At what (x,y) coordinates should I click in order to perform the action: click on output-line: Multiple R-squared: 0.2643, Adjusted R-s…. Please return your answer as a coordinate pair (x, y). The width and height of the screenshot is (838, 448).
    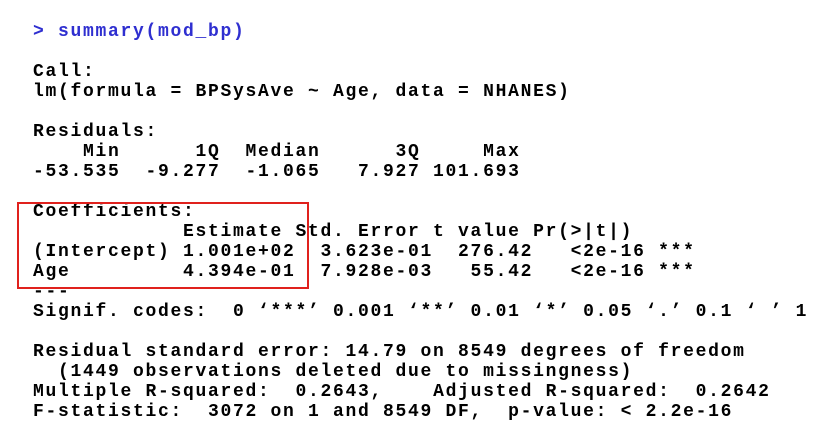
    Looking at the image, I should click on (408, 392).